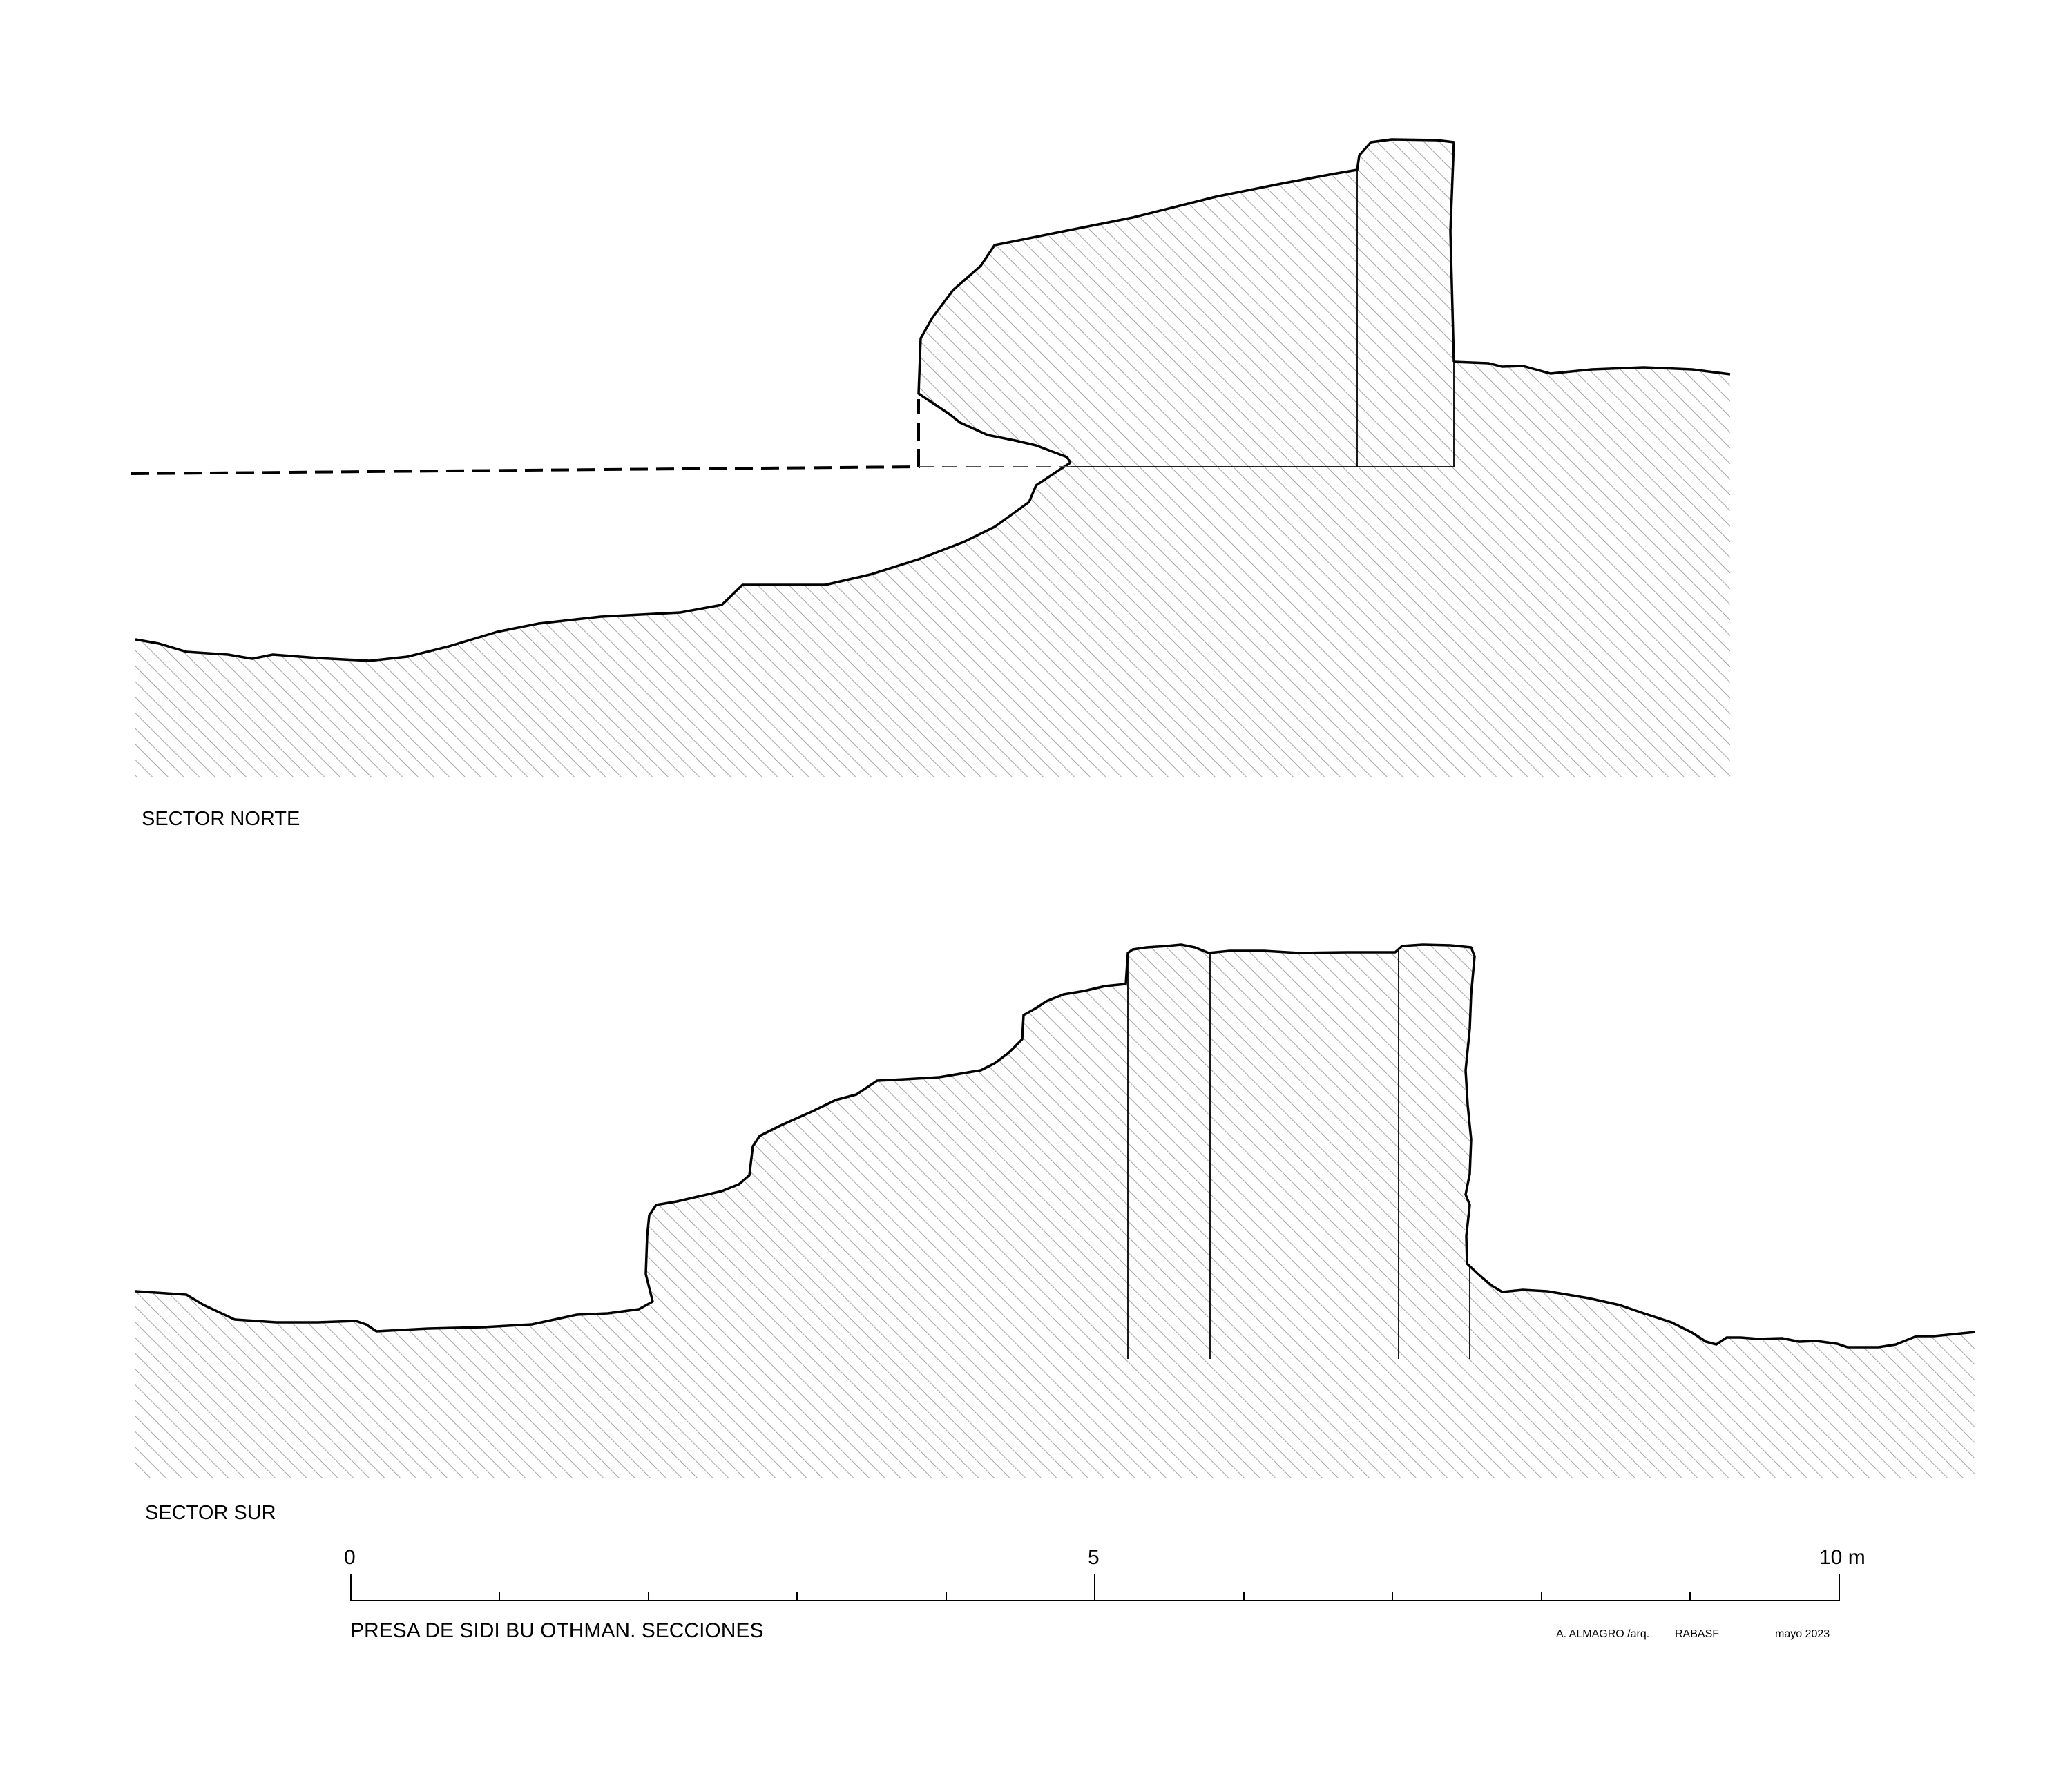 This screenshot has width=2072, height=1776. I want to click on scale-label-0: 0, so click(350, 1557).